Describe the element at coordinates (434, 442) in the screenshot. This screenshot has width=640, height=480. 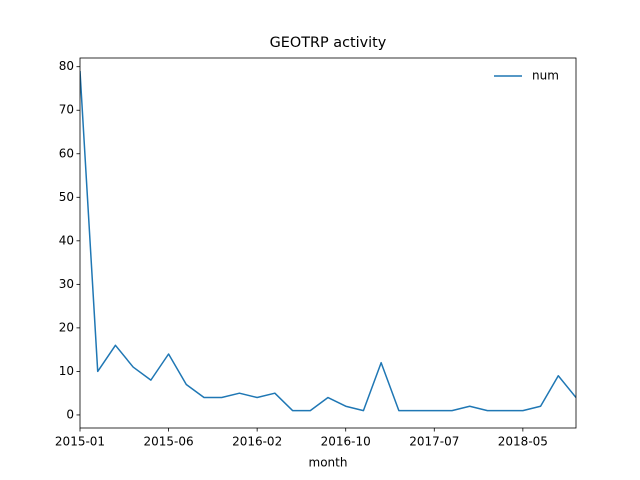
I see `x-tick-label: 2017-07` at that location.